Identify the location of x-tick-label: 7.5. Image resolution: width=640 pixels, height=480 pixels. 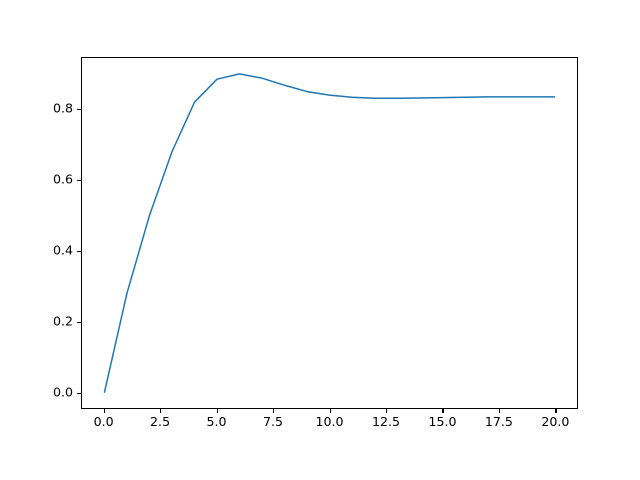
(273, 421).